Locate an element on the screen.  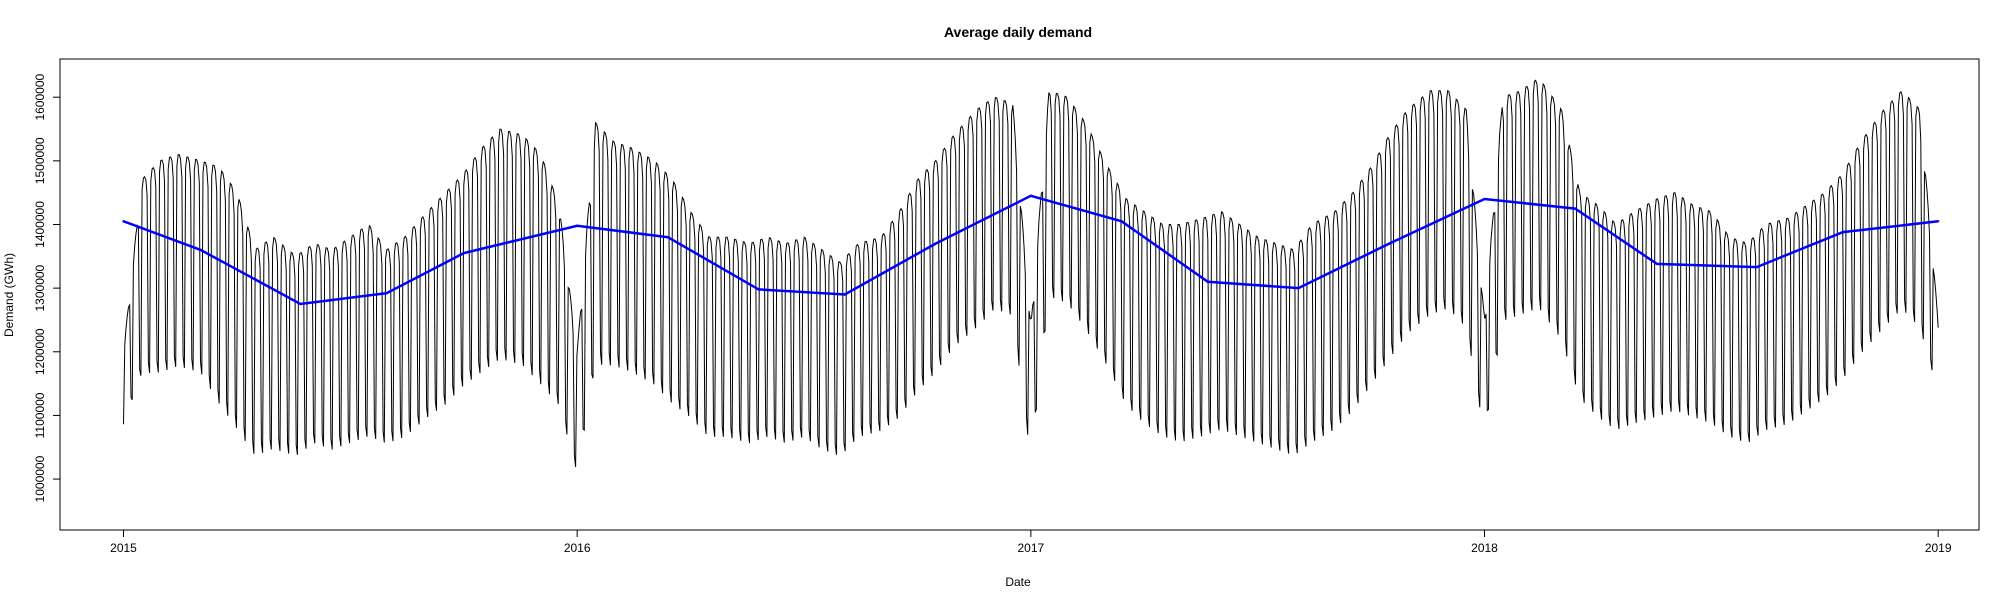
x-tick-label: 2016 is located at coordinates (577, 548).